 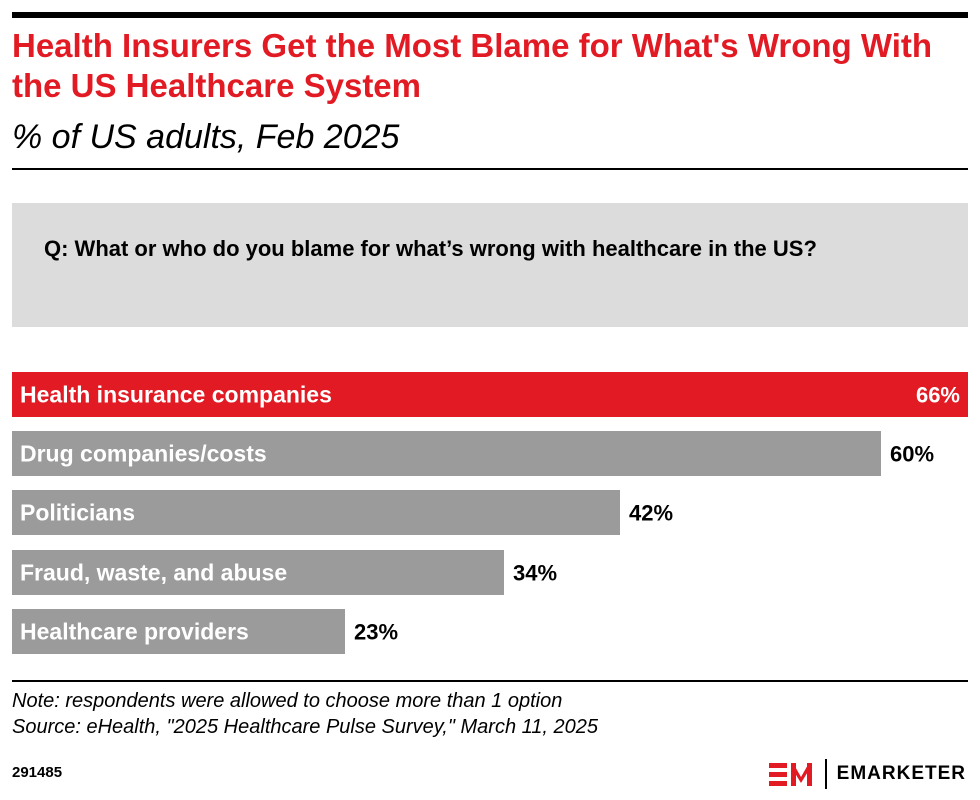 What do you see at coordinates (206, 137) in the screenshot?
I see `chart-subtitle: % of US adults, Feb 2025` at bounding box center [206, 137].